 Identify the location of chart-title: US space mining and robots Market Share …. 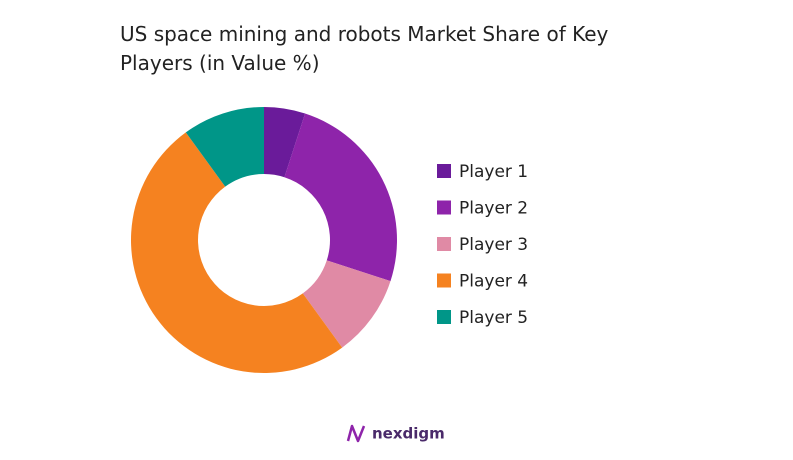
(364, 48).